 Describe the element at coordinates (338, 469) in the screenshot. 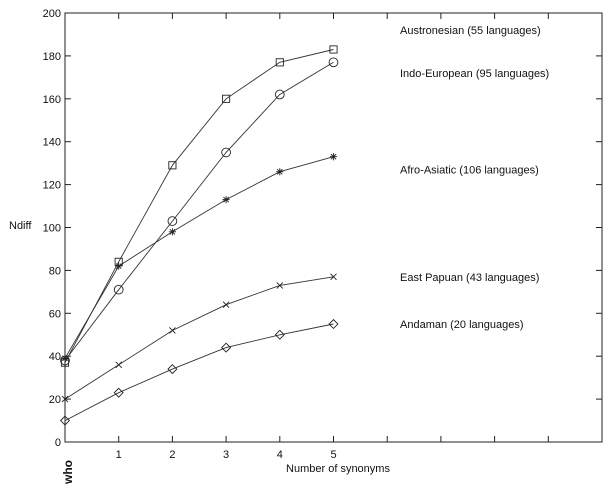

I see `x-axis-title: Number of synonyms` at that location.